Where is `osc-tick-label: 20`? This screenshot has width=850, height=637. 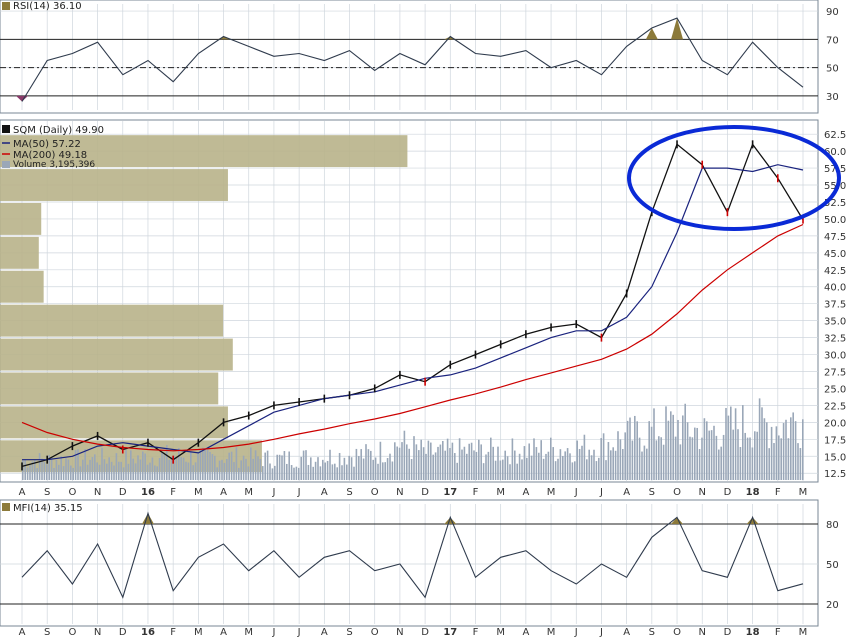 osc-tick-label: 20 is located at coordinates (832, 605).